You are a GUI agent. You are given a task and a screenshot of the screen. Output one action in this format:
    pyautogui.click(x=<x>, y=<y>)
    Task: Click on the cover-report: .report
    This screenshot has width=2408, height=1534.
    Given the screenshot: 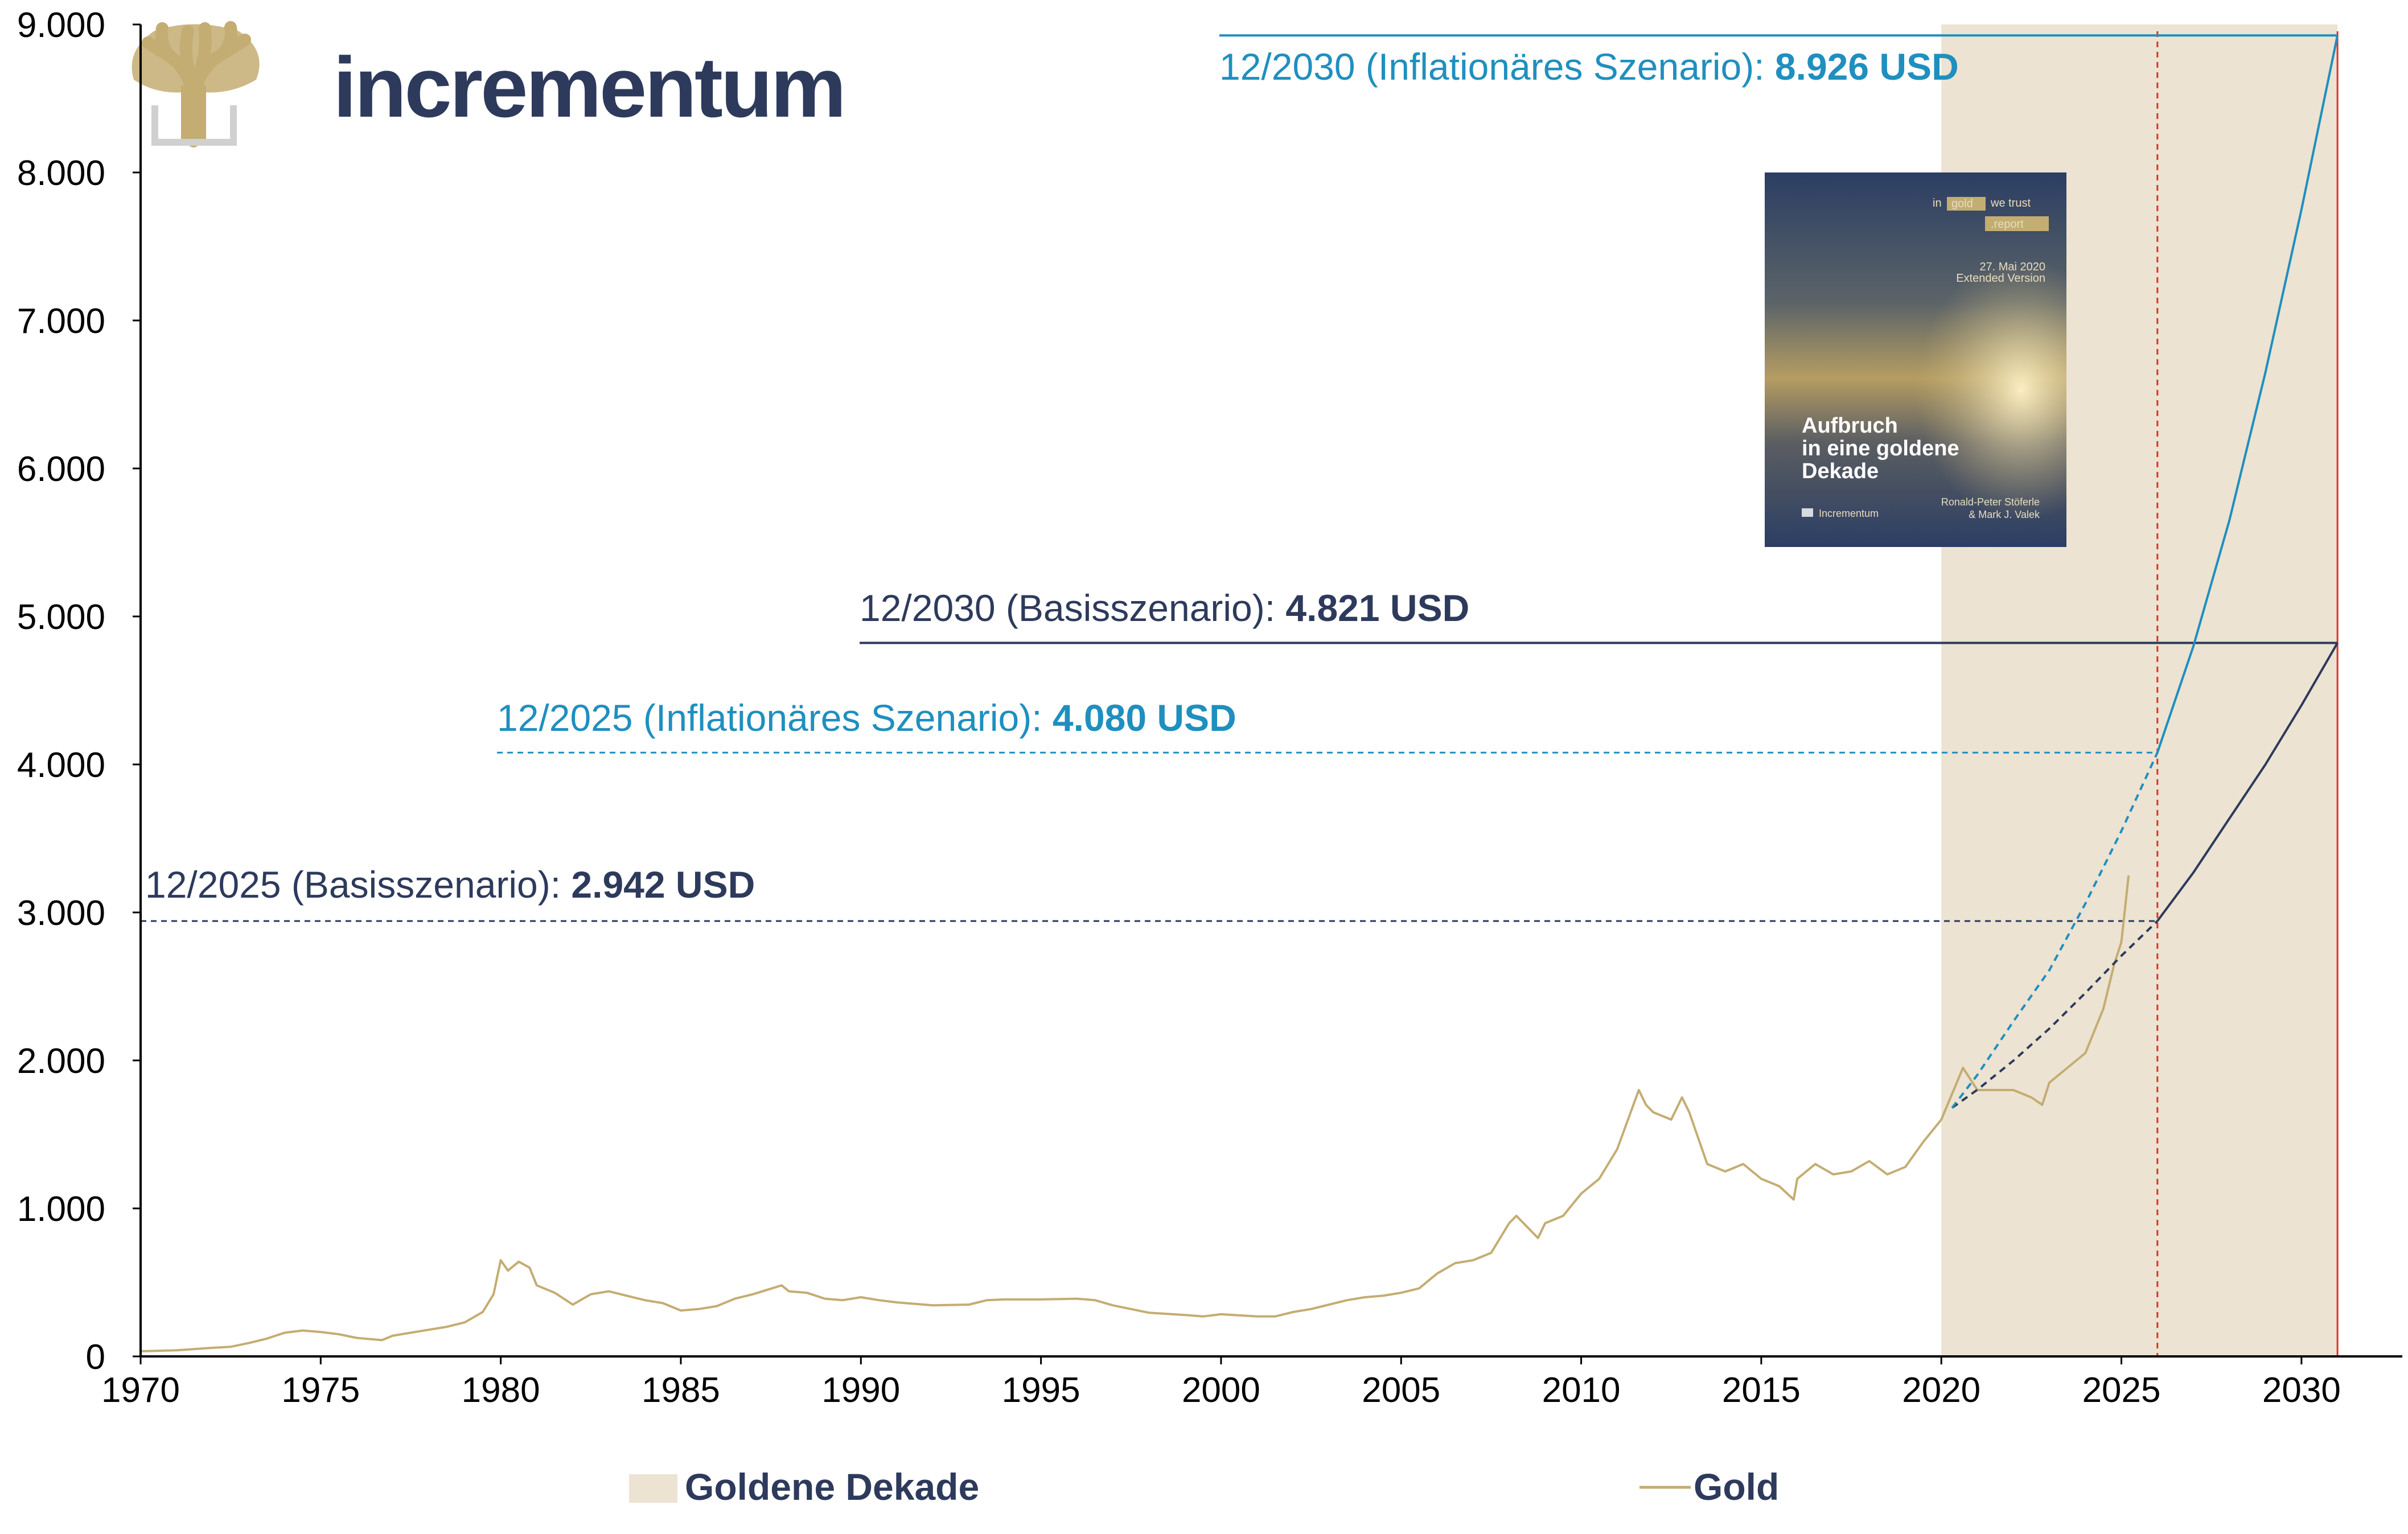 What is the action you would take?
    pyautogui.click(x=2007, y=224)
    